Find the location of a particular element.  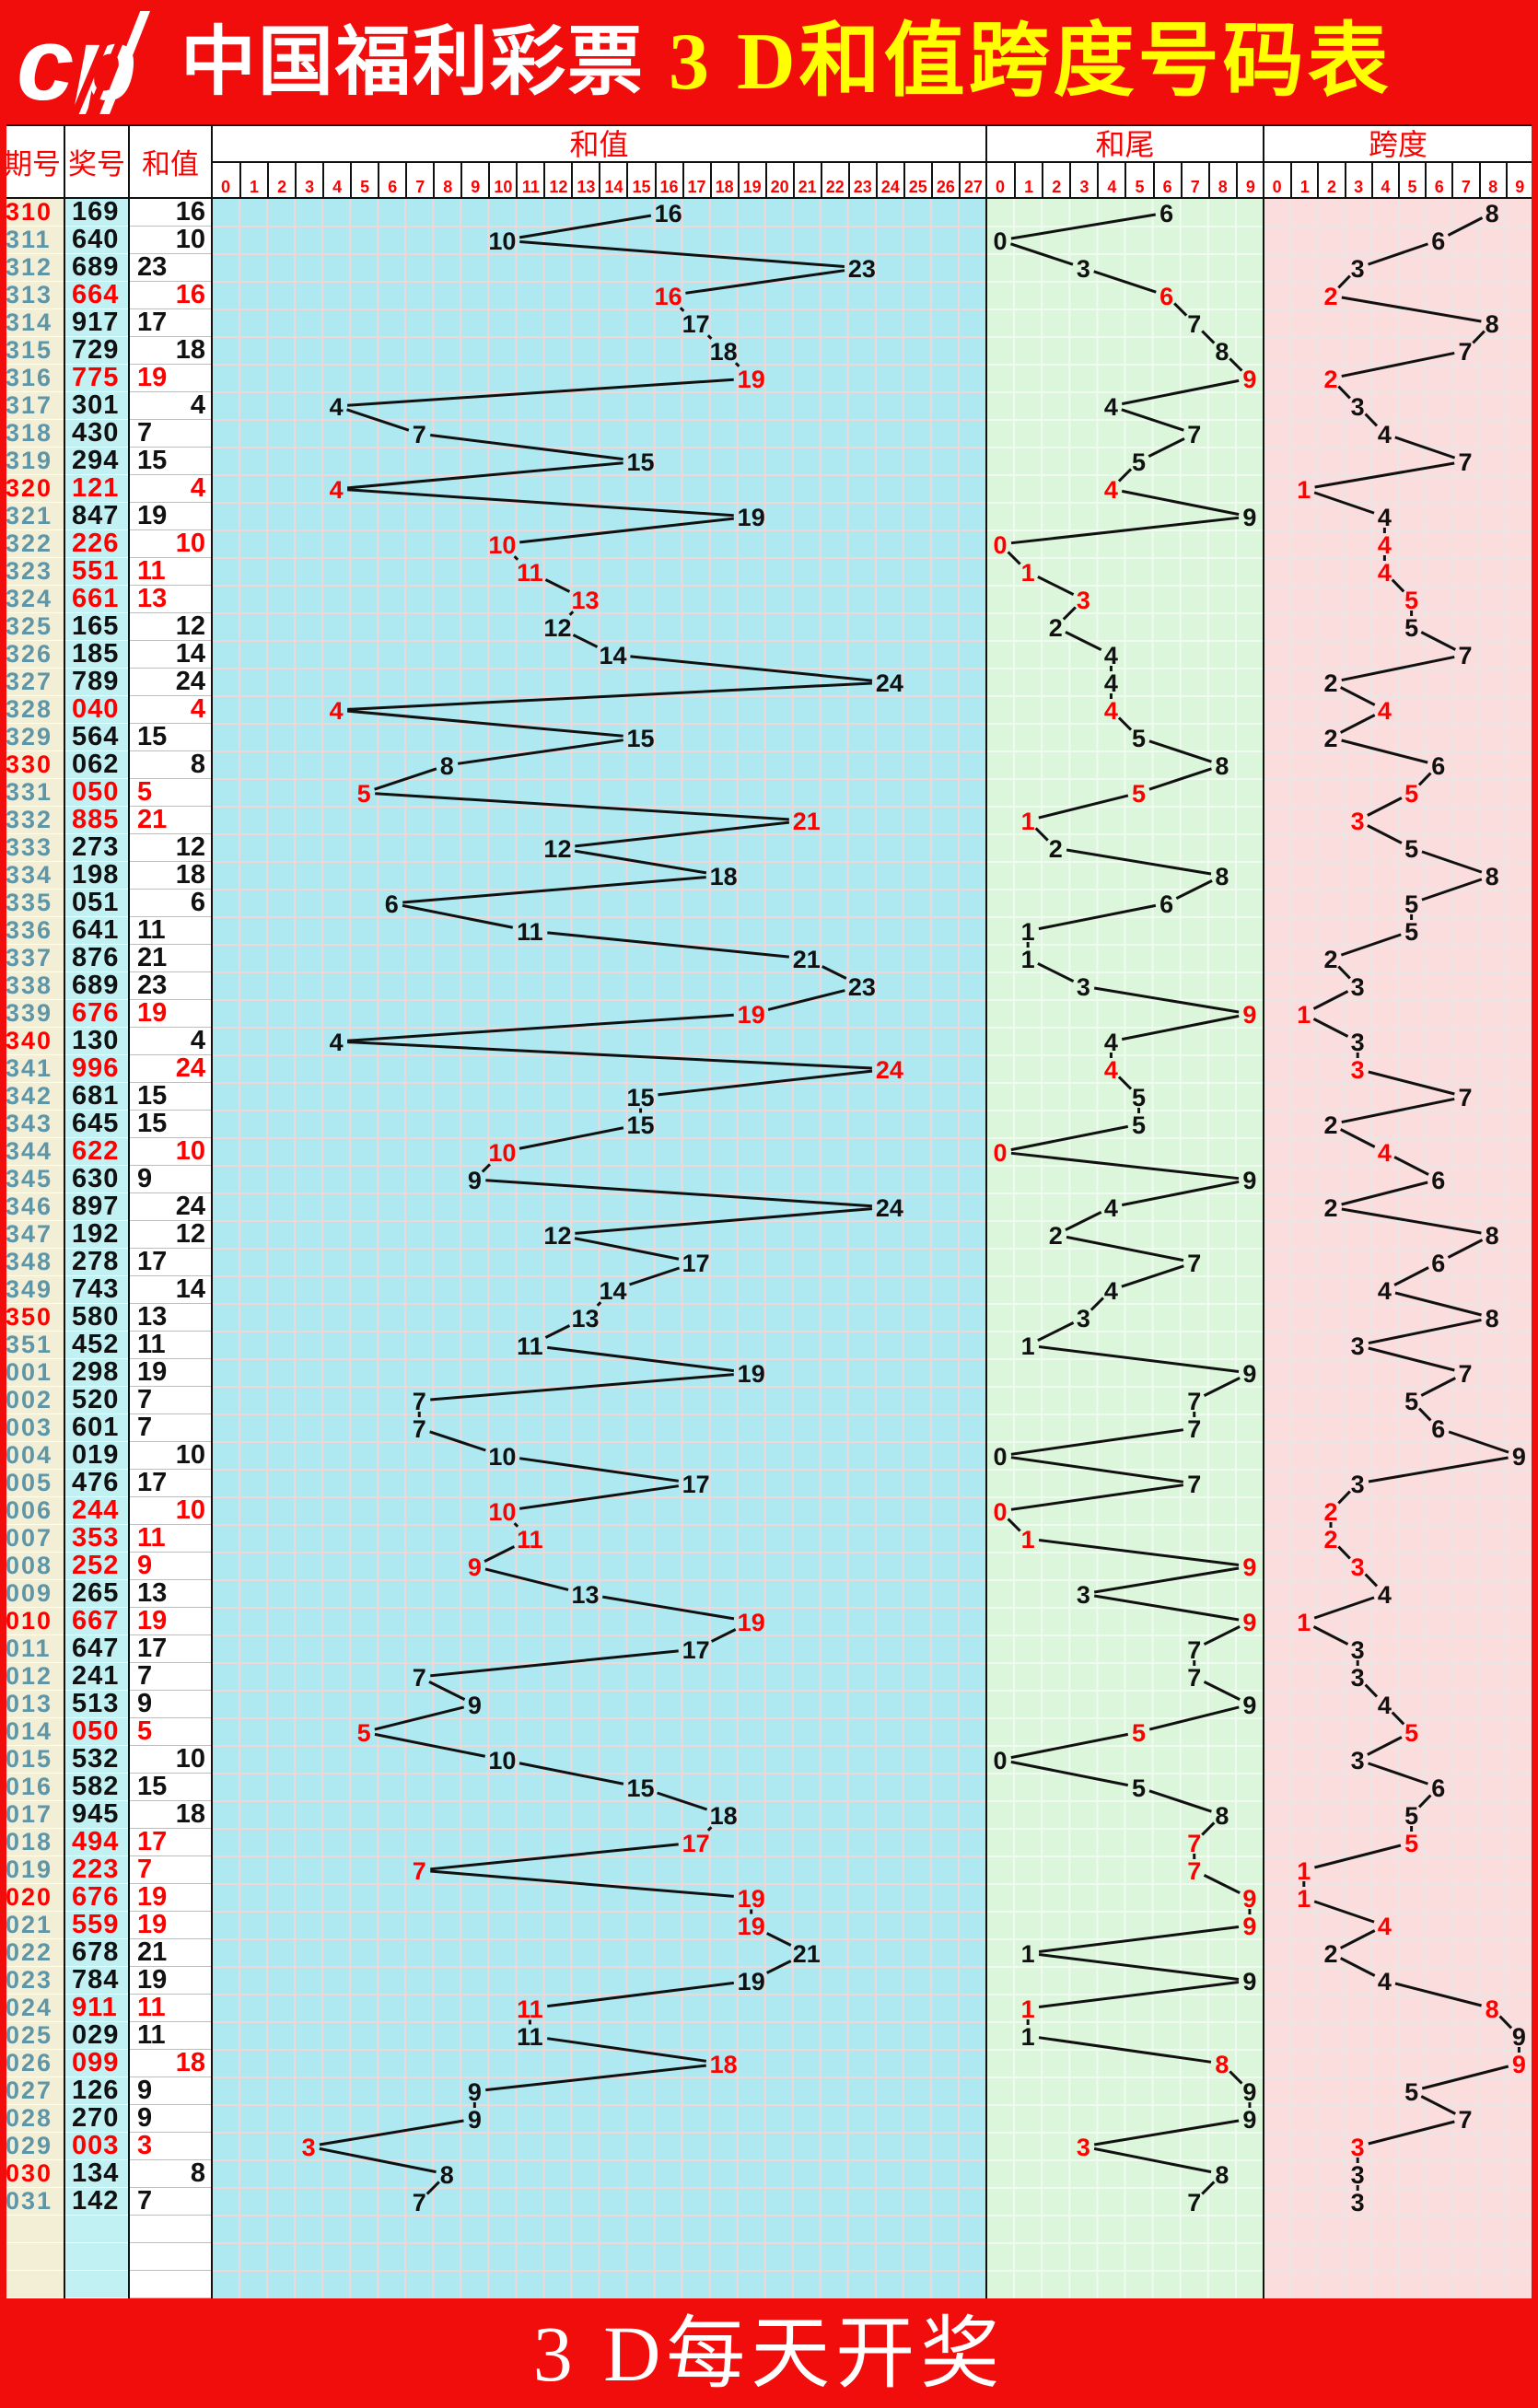

table-row: 316 775 19 is located at coordinates (106, 378).